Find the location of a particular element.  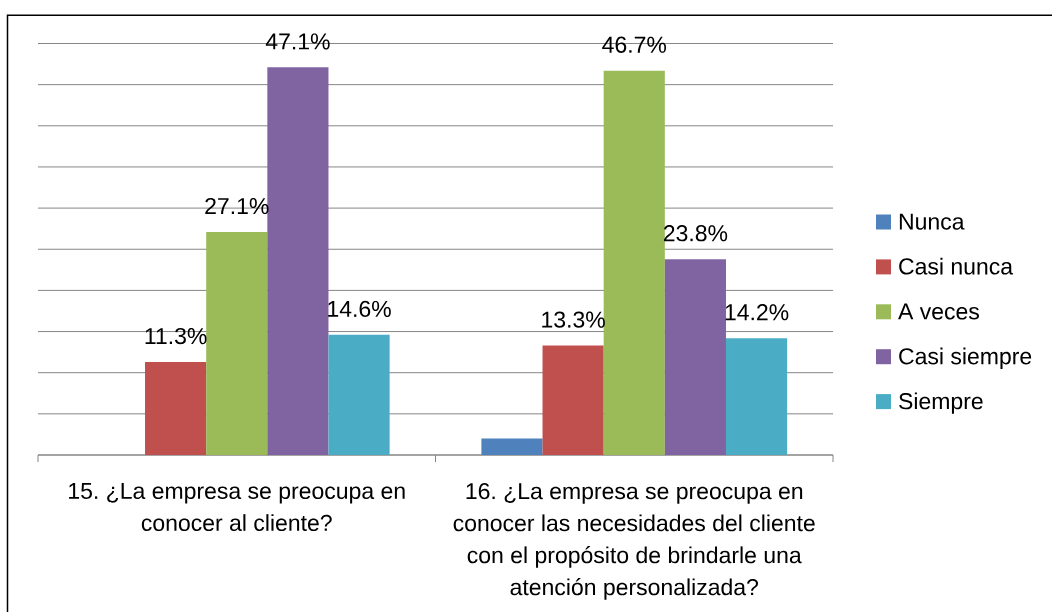

legend-label: A veces is located at coordinates (938, 311).